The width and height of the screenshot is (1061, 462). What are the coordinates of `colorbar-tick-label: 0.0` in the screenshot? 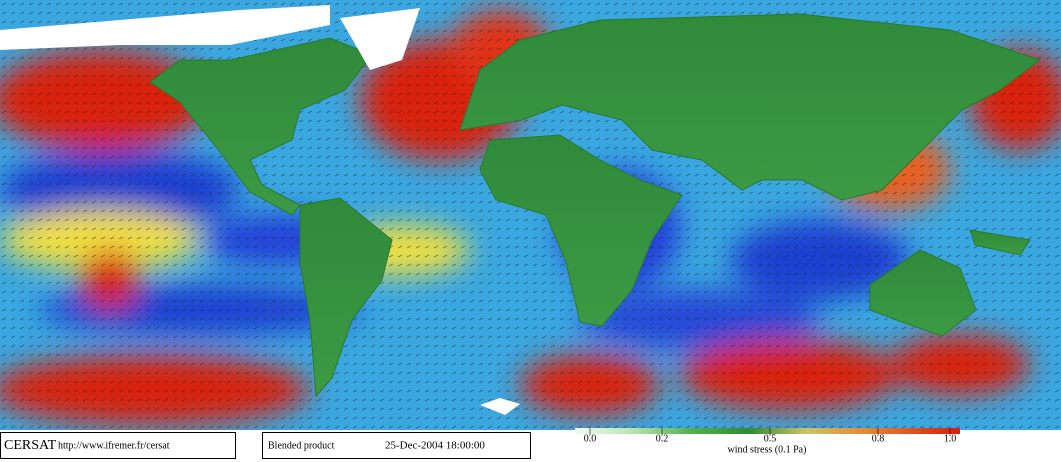 It's located at (590, 438).